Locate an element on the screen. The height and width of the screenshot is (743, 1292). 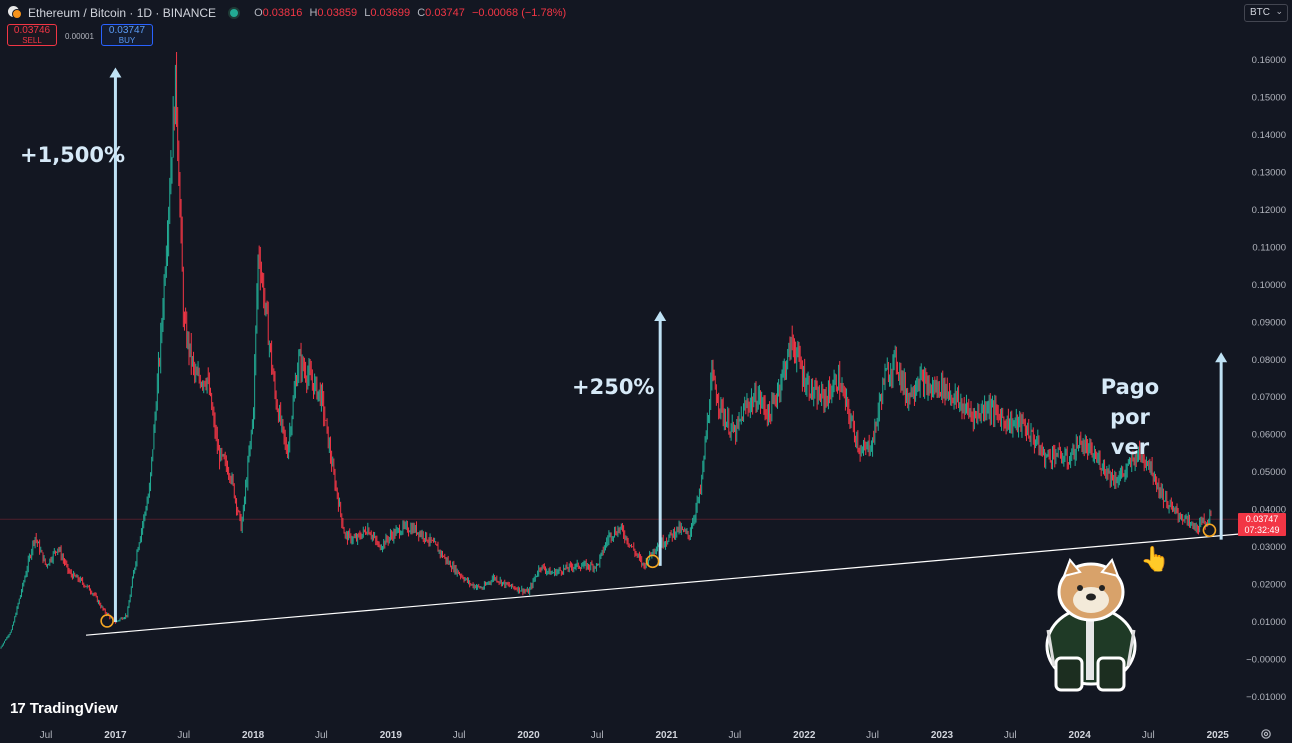
currency-select: BTC ⌄ is located at coordinates (1266, 13).